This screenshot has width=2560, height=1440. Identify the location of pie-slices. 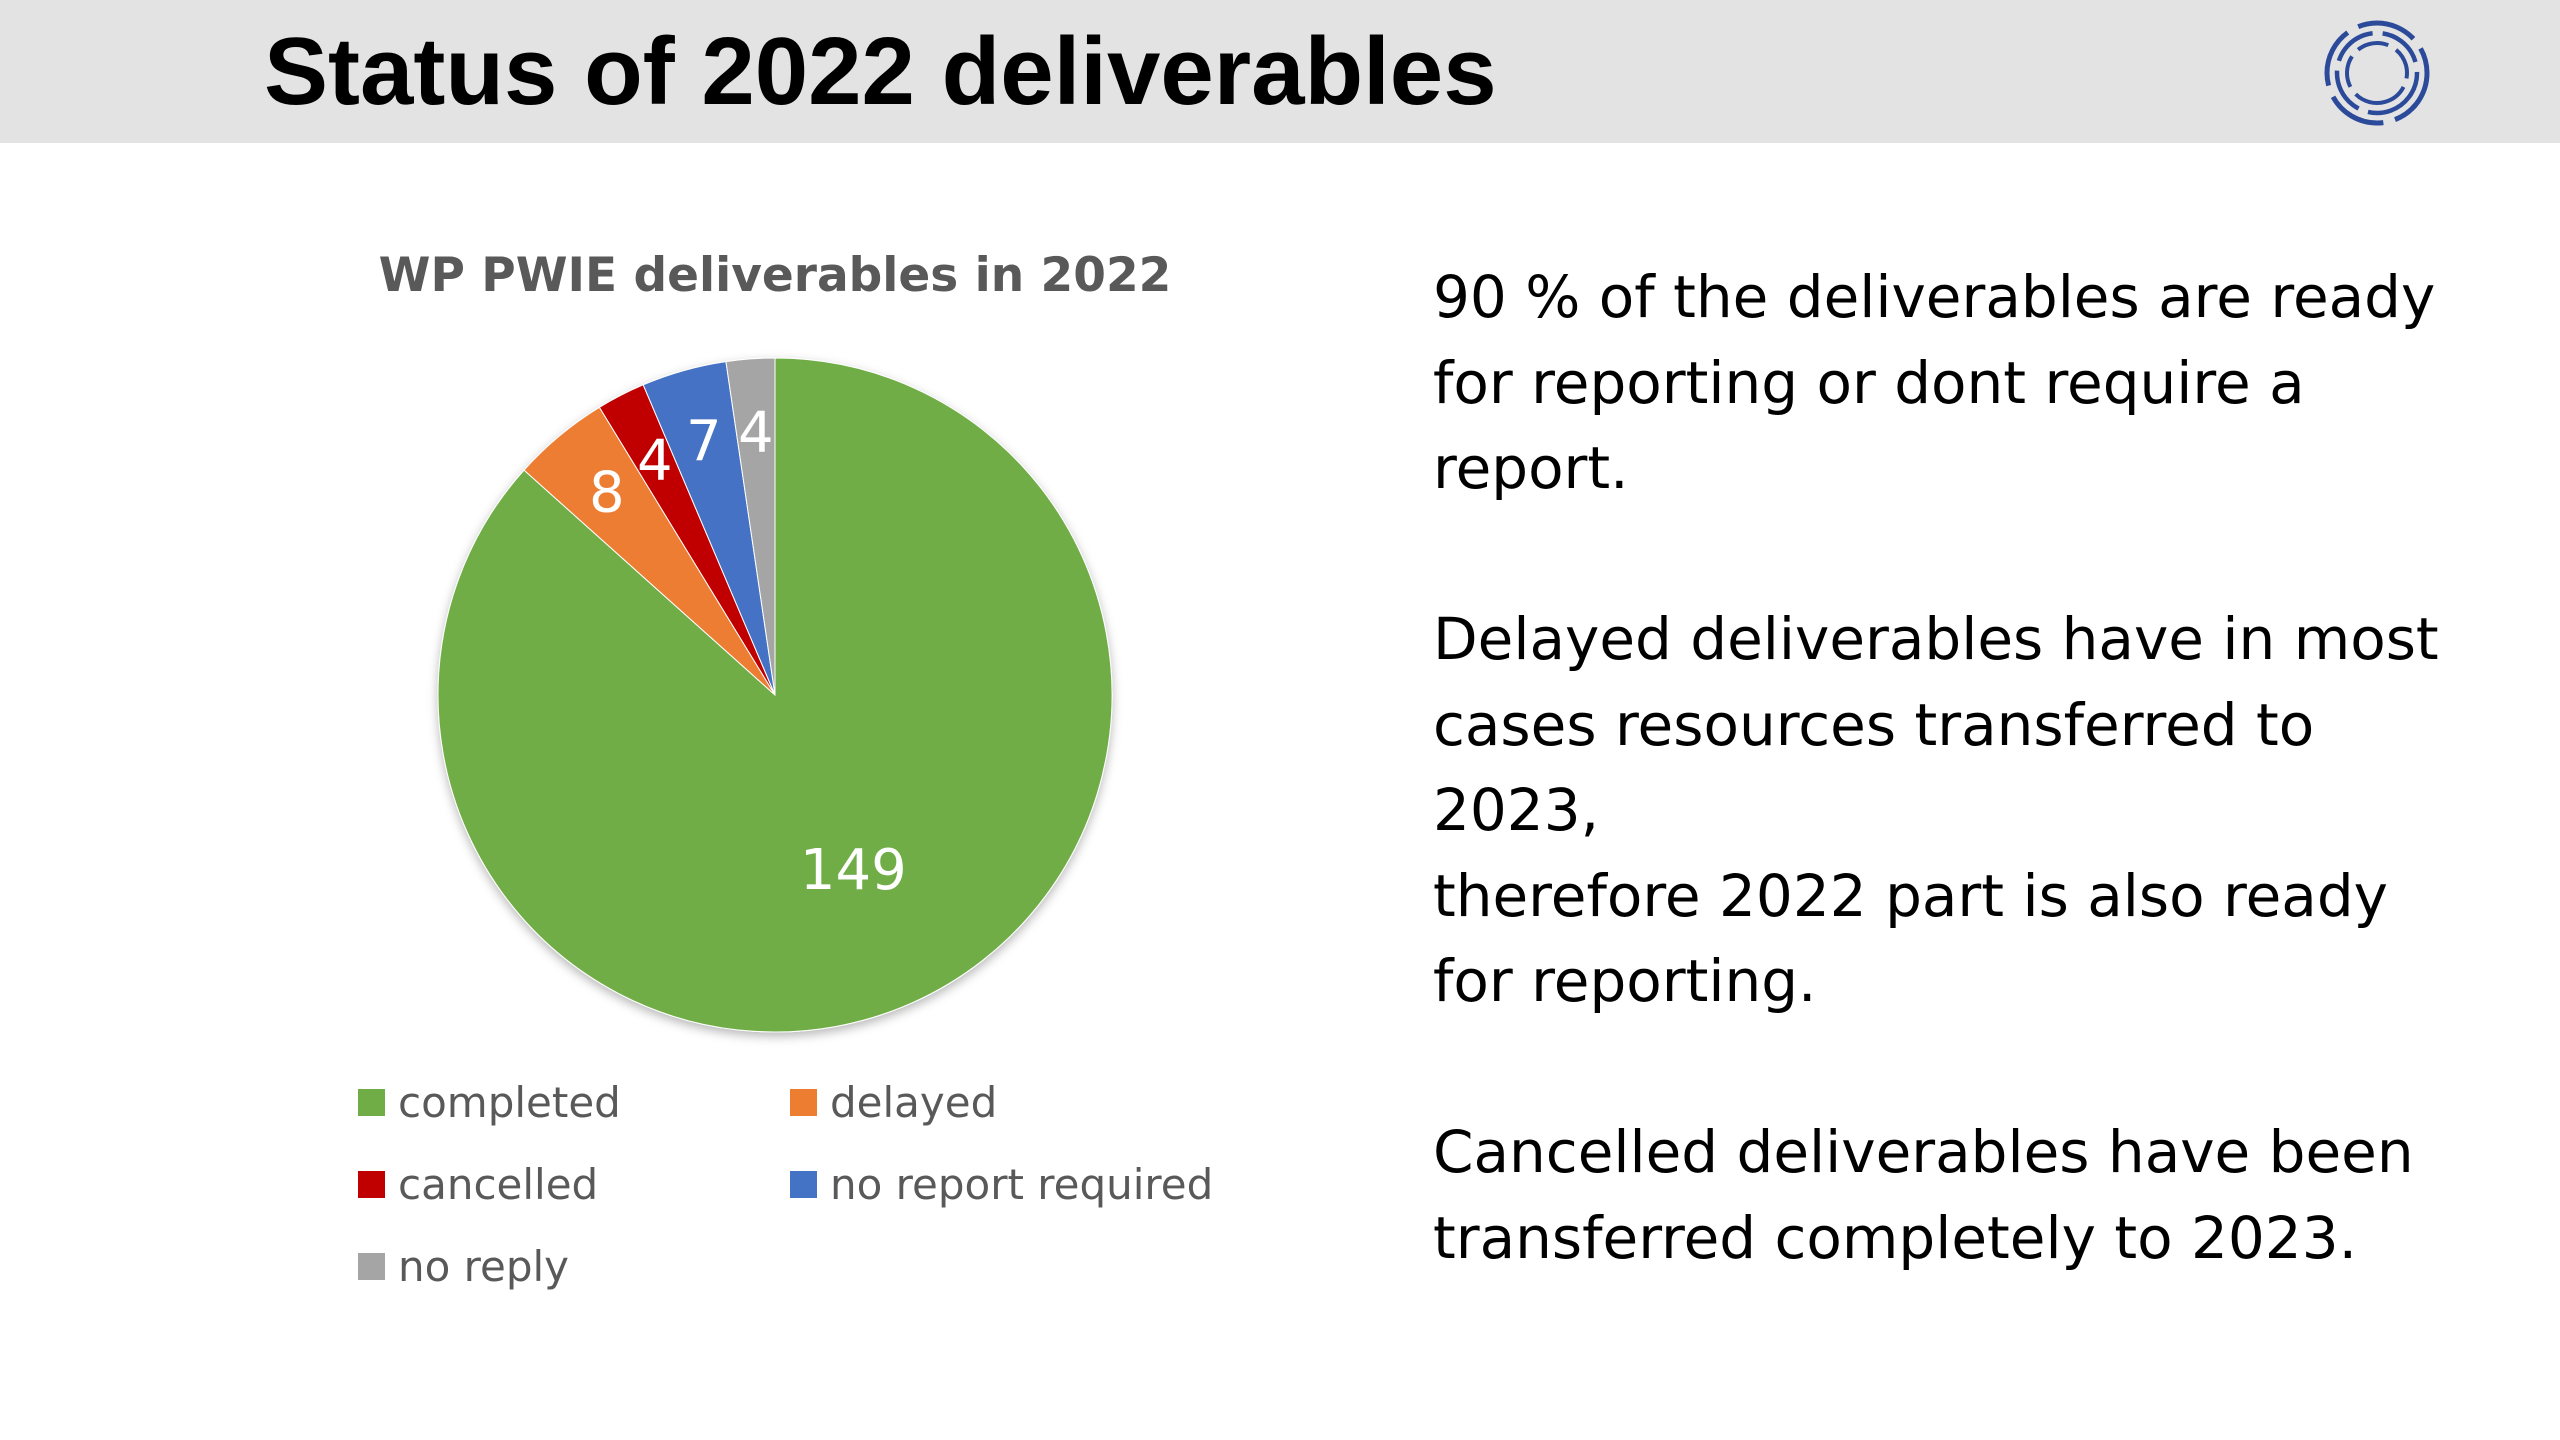
(775, 695).